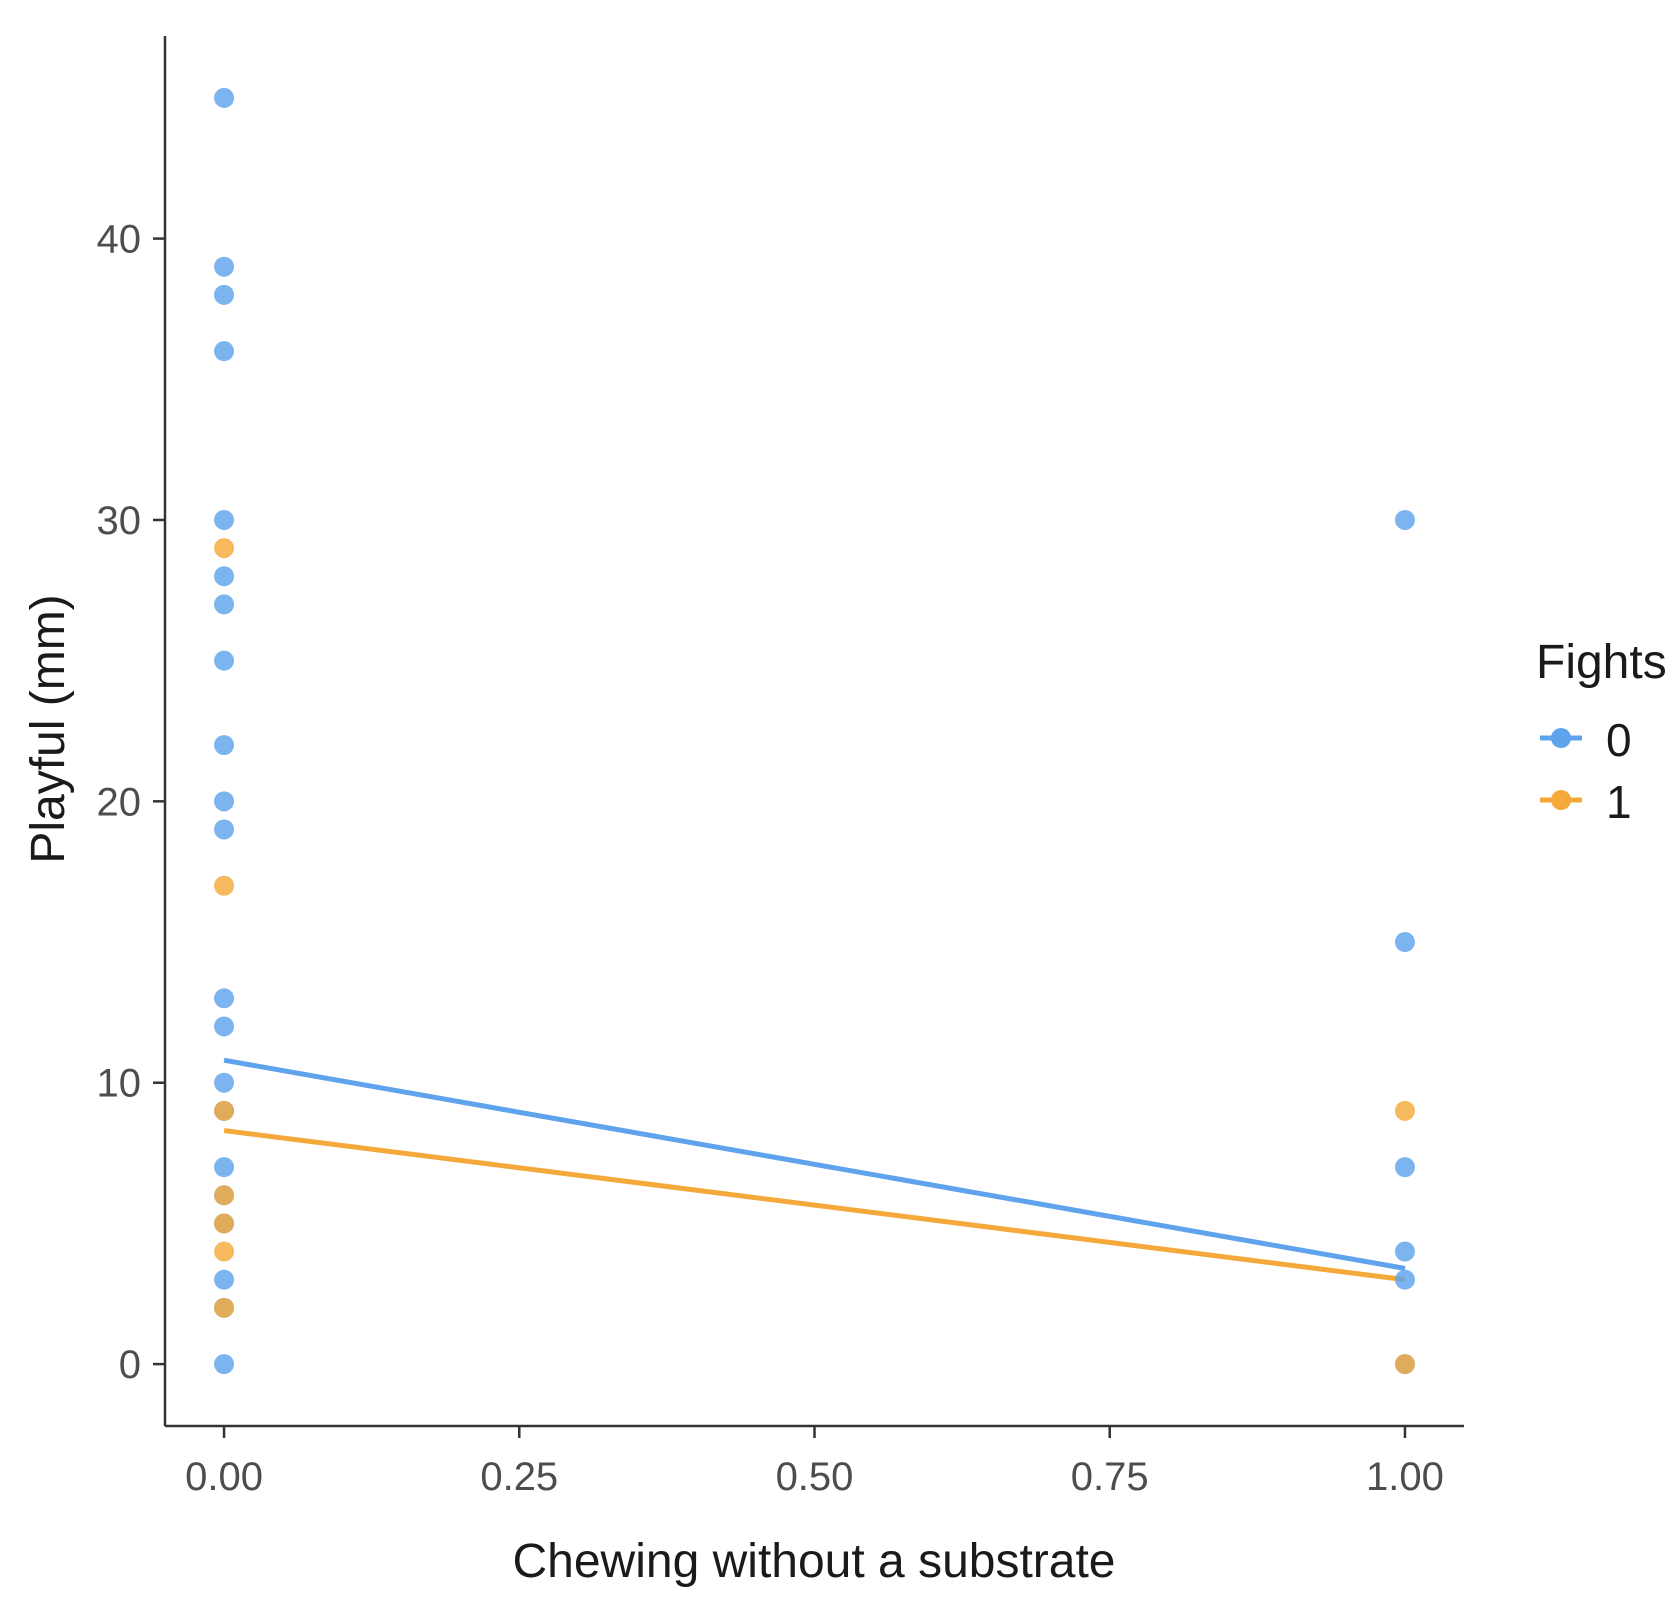  I want to click on y-ticks: 0 10 20 30 40, so click(131, 802).